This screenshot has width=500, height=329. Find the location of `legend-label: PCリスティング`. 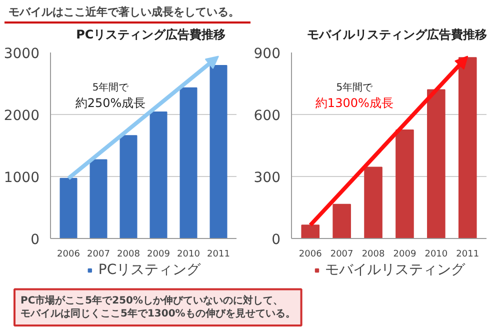

legend-label: PCリスティング is located at coordinates (149, 270).